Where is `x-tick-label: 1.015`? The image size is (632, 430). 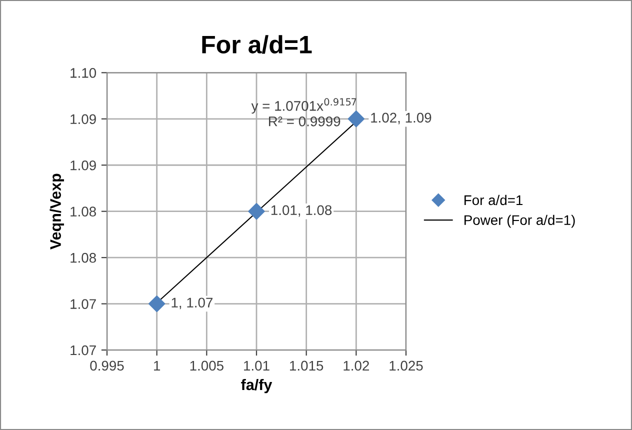
x-tick-label: 1.015 is located at coordinates (307, 365).